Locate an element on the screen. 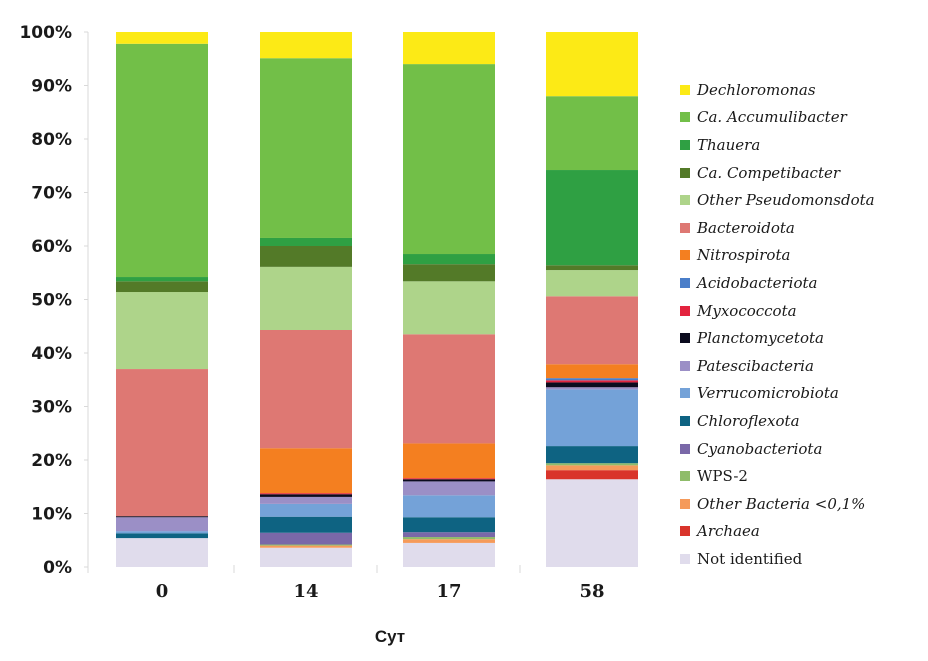 The image size is (928, 661). bar-segment-other-bacteria-0-1: Other Bacteria <0,1%: 0.4% is located at coordinates (306, 546).